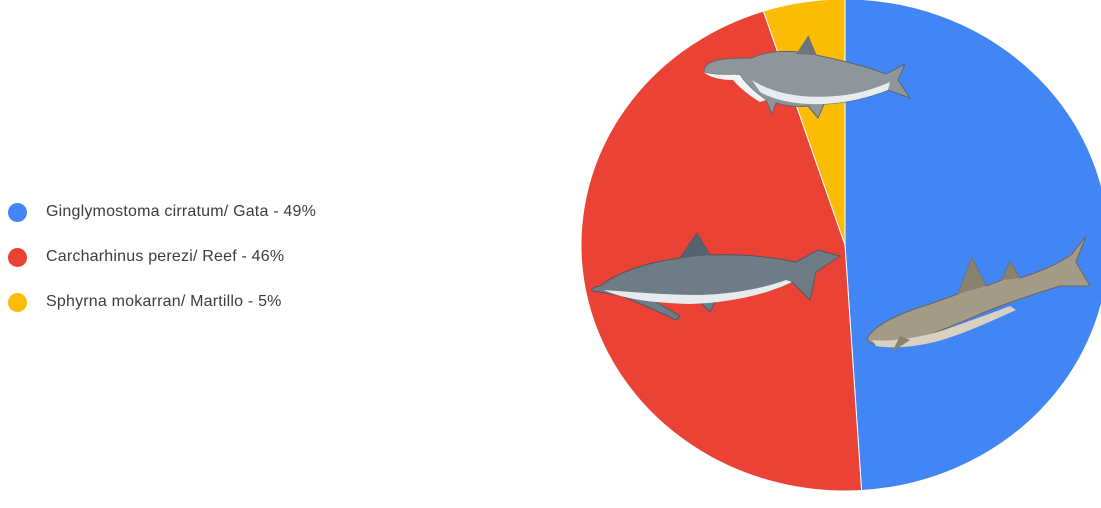 This screenshot has height=508, width=1101. I want to click on legend-label-martillo: Sphyrna mokarran/ Martillo - 5%, so click(164, 301).